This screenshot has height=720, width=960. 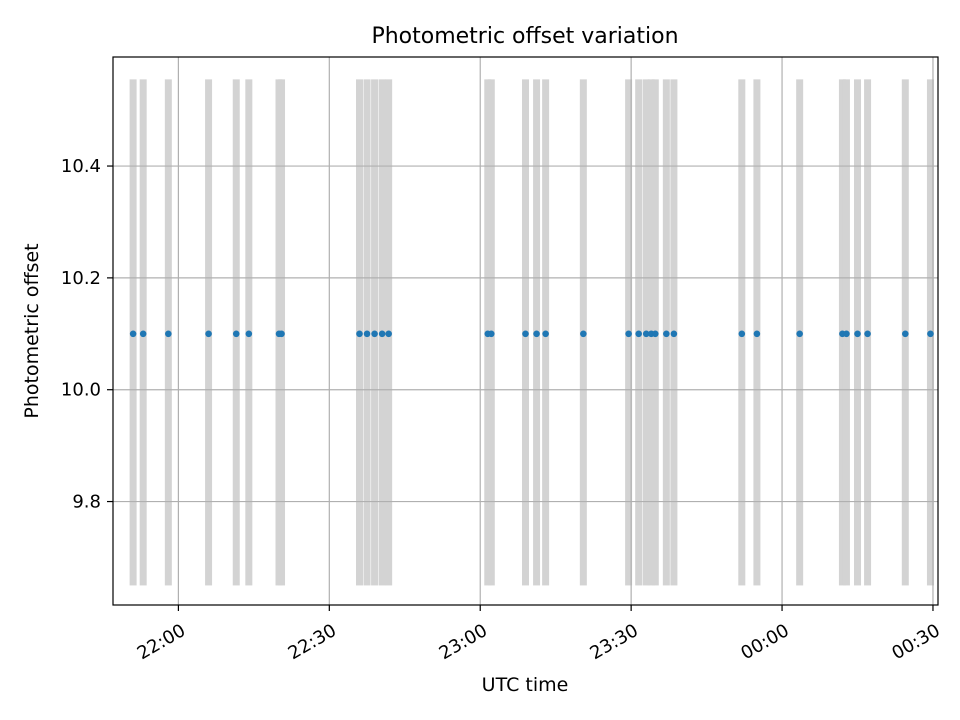 What do you see at coordinates (81, 166) in the screenshot?
I see `y-tick-label: 10.4` at bounding box center [81, 166].